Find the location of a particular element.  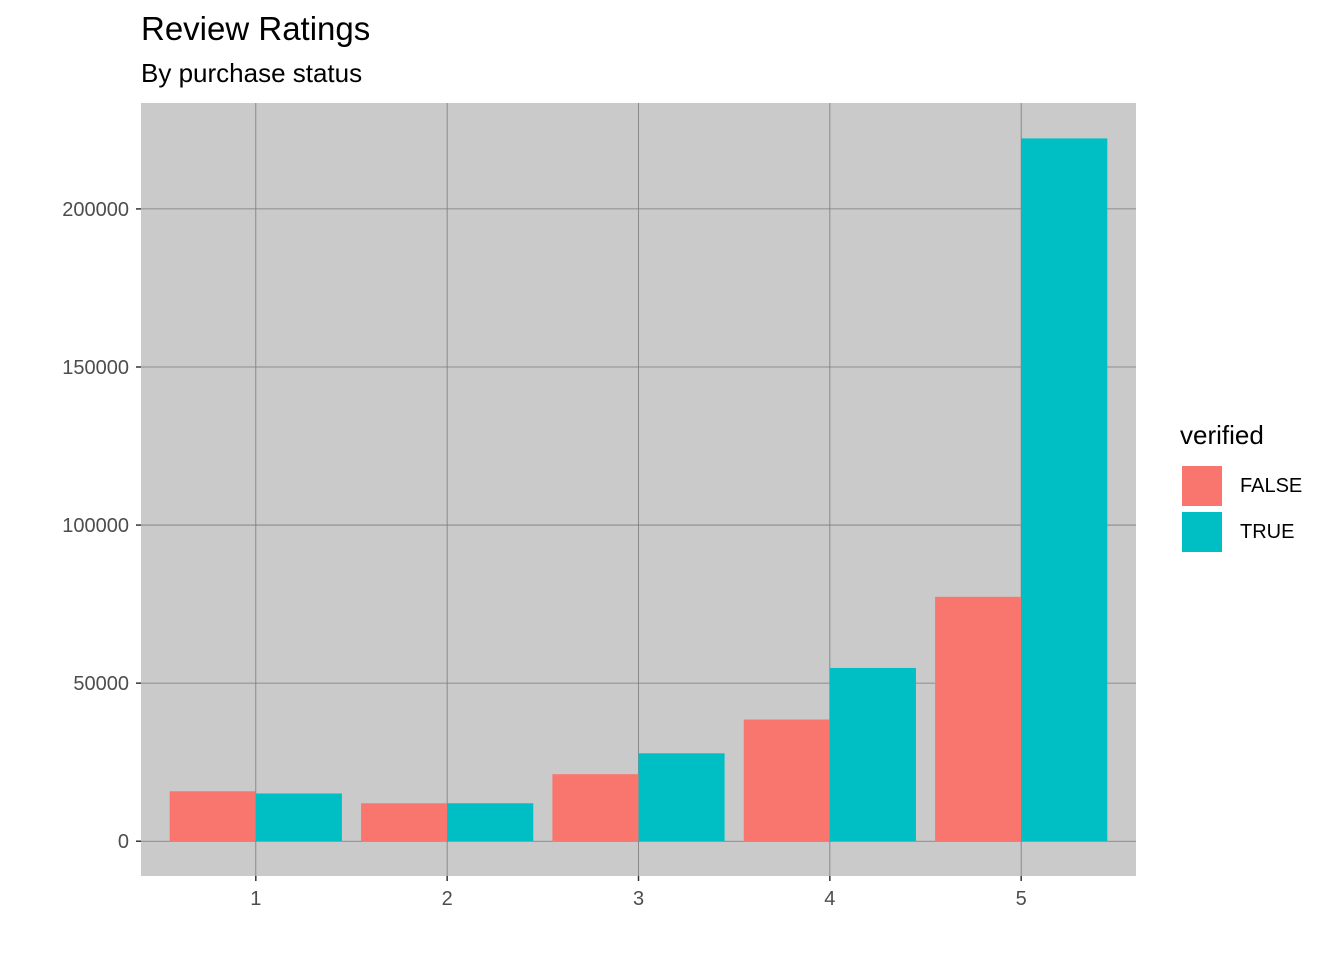

chart-subtitle: By purchase status is located at coordinates (252, 73).